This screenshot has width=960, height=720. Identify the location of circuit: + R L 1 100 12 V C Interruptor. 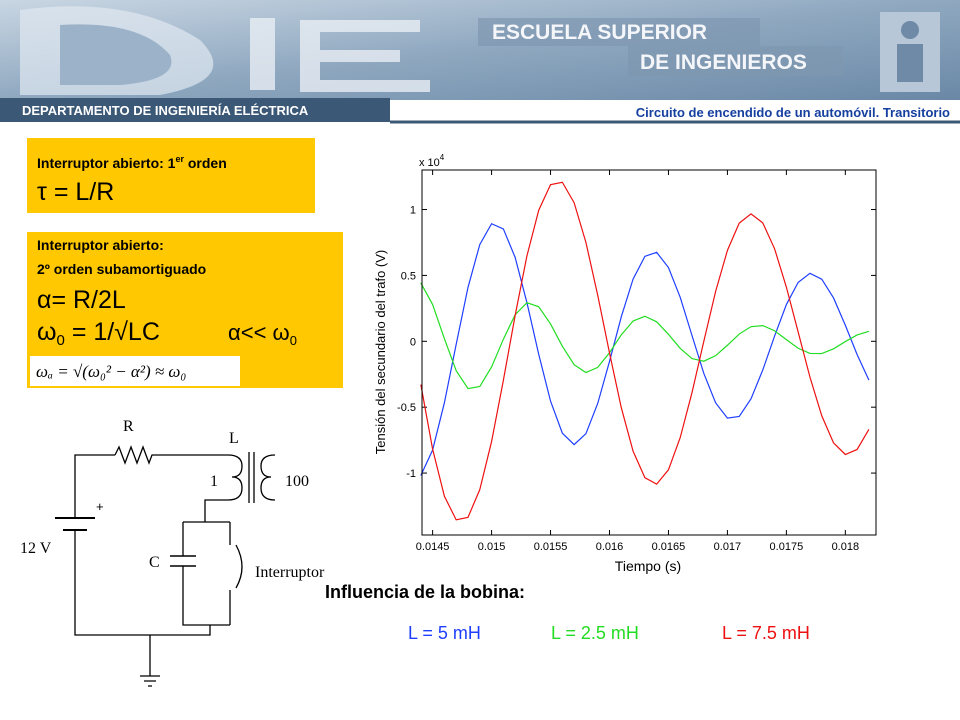
(172, 552).